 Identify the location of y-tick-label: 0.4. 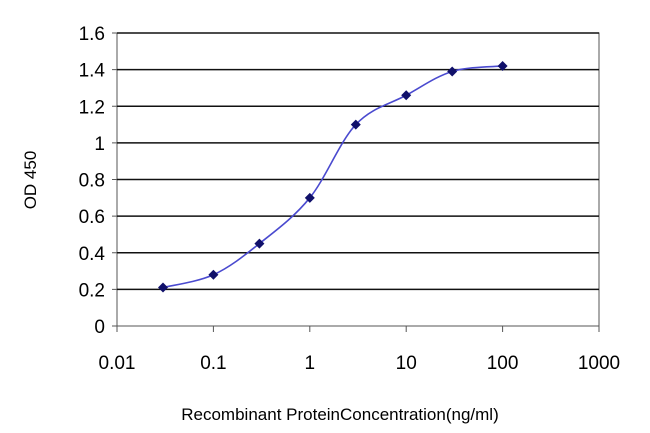
(92, 254).